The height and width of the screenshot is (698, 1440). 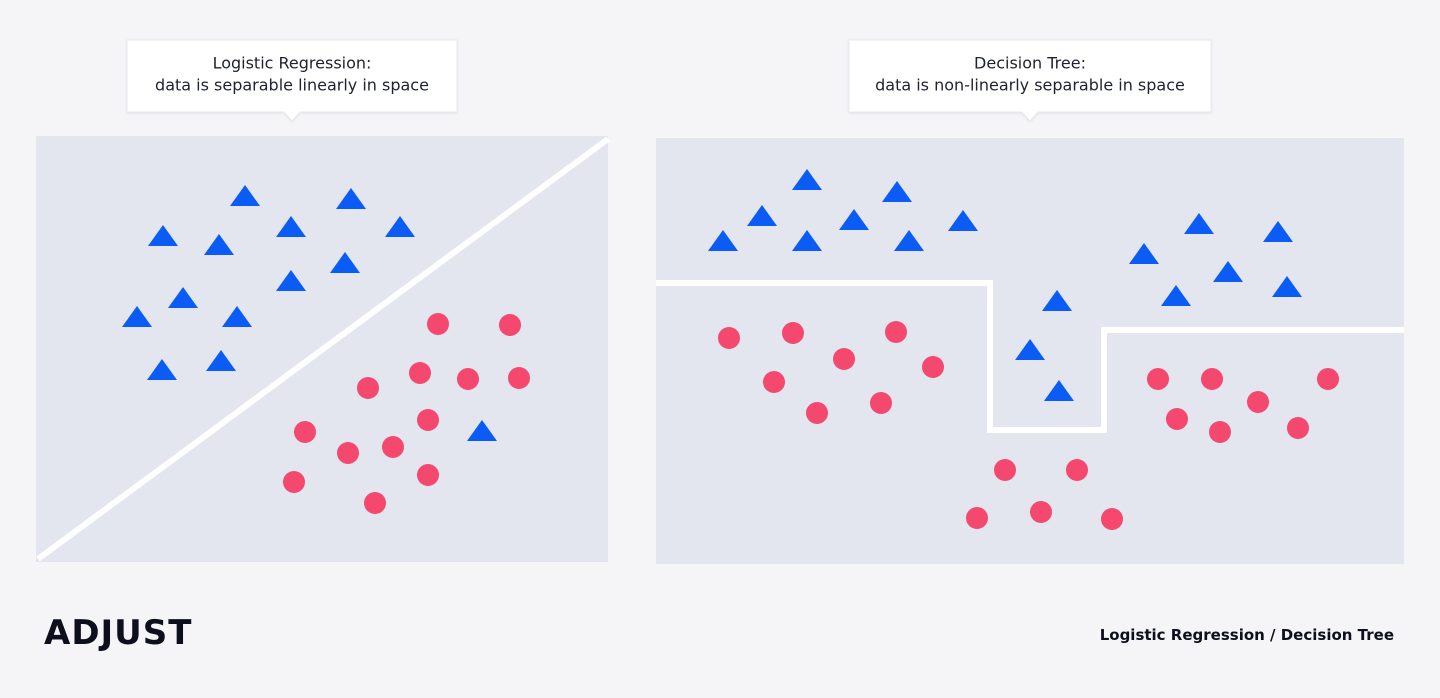 What do you see at coordinates (118, 633) in the screenshot?
I see `logo: ADJUST` at bounding box center [118, 633].